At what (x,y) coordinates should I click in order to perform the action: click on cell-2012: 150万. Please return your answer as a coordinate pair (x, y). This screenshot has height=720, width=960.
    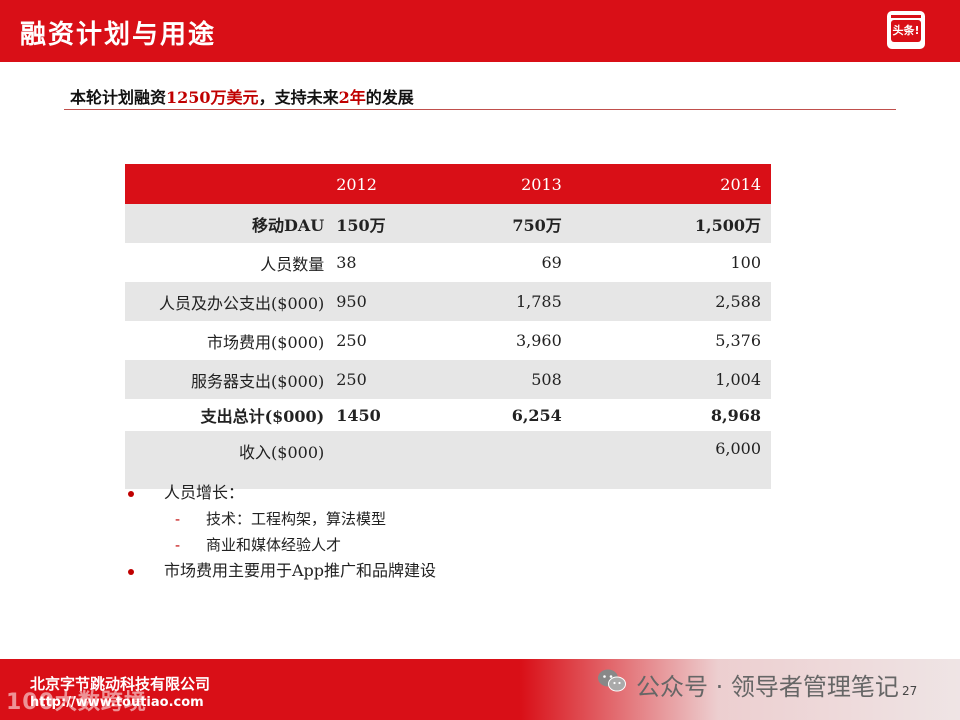
    Looking at the image, I should click on (367, 223).